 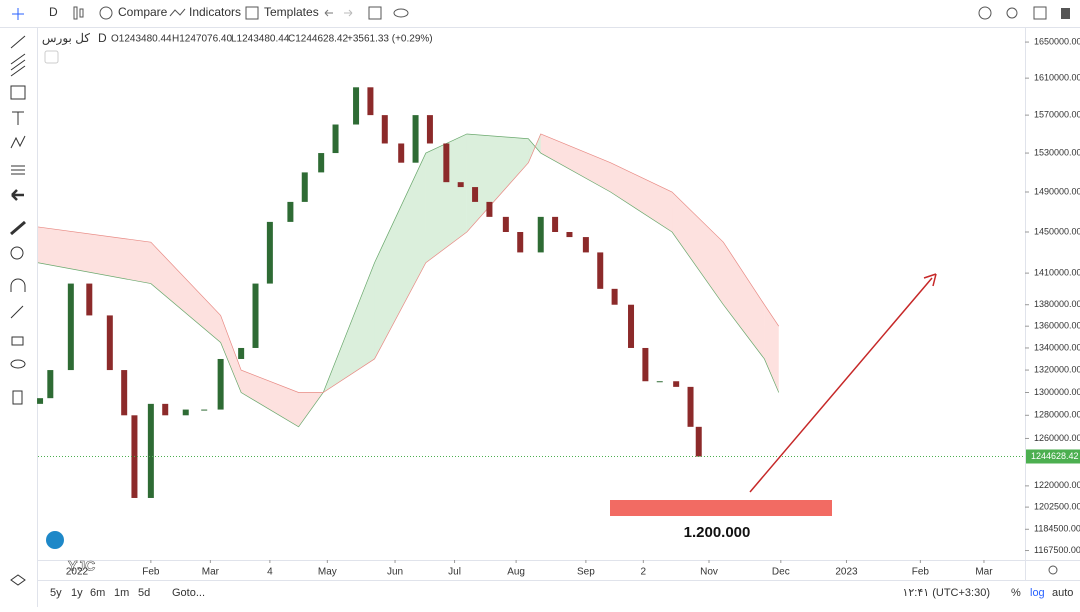 What do you see at coordinates (1057, 392) in the screenshot?
I see `y-tick-label: 1300000.00` at bounding box center [1057, 392].